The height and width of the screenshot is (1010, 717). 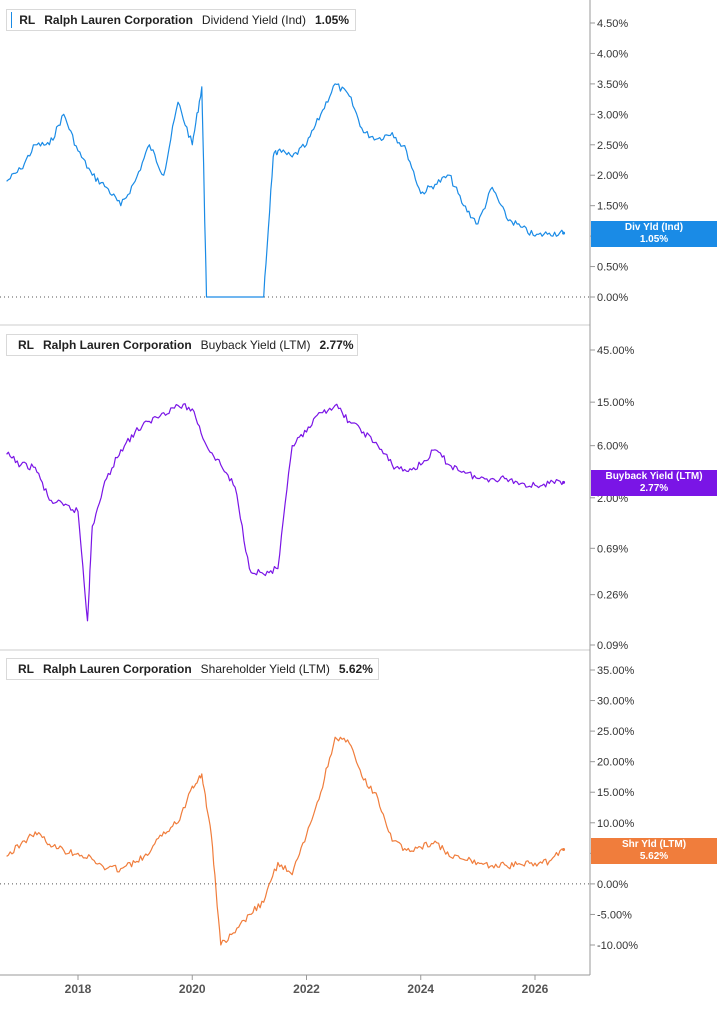 I want to click on y-tick-label: 25.00%, so click(x=616, y=732).